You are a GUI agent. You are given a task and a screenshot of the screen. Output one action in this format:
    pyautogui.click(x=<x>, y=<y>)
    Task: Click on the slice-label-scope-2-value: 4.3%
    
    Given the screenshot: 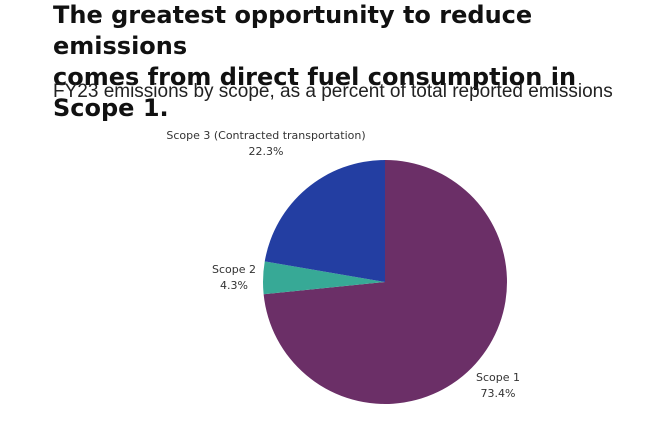 What is the action you would take?
    pyautogui.click(x=234, y=285)
    